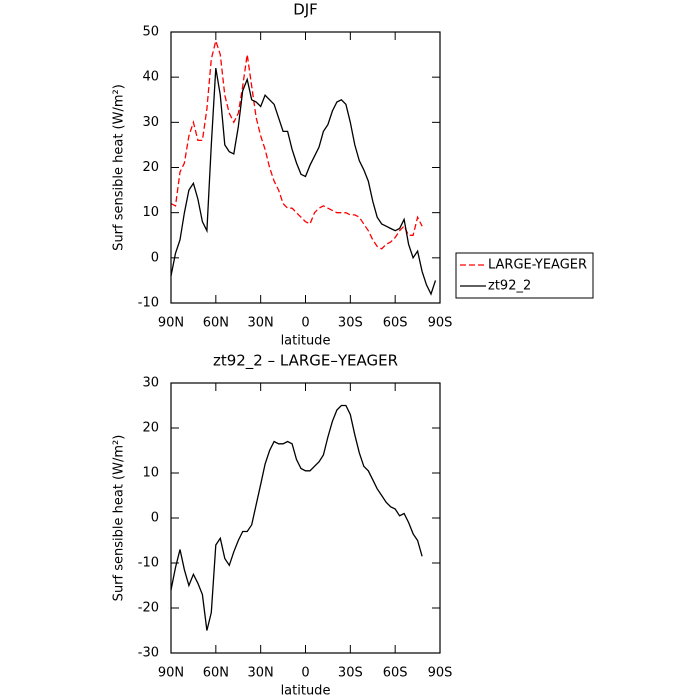 Image resolution: width=700 pixels, height=700 pixels. Describe the element at coordinates (148, 608) in the screenshot. I see `y-tick-label: -20` at that location.